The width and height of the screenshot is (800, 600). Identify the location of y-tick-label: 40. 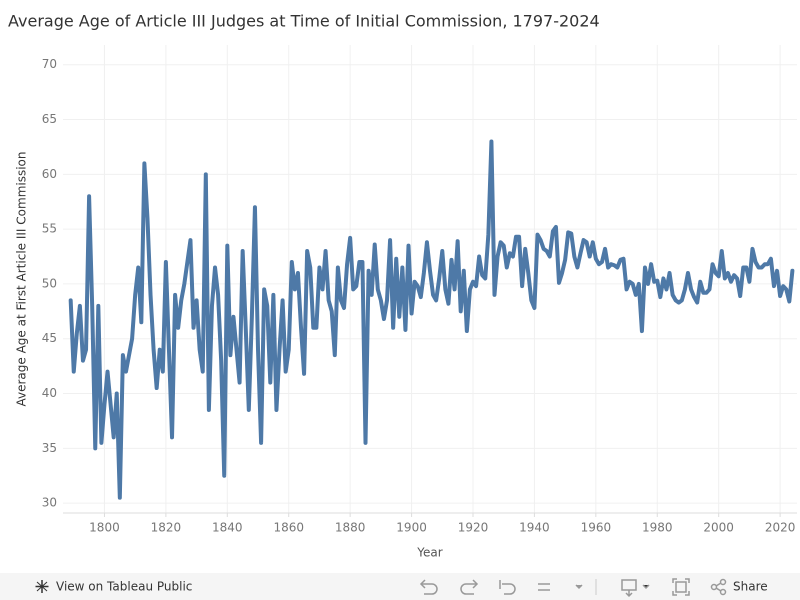
(49, 393).